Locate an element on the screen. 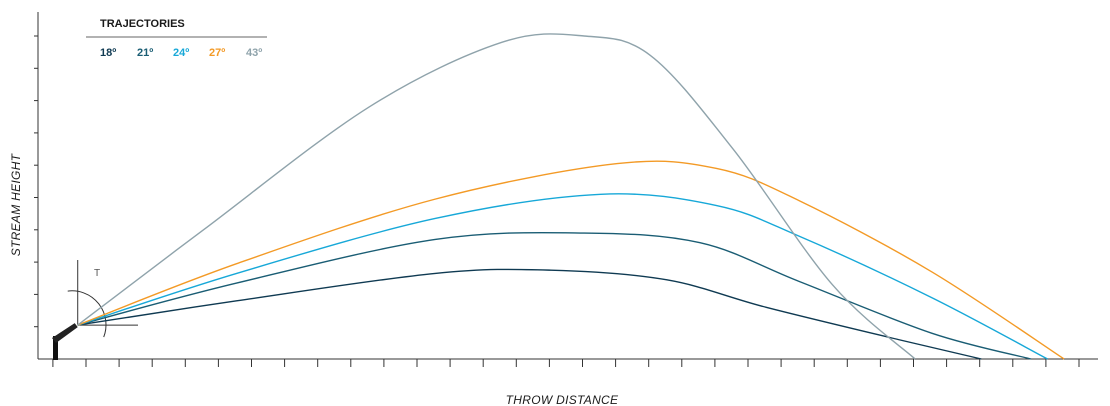 This screenshot has height=406, width=1110. nozzle-icon is located at coordinates (95, 310).